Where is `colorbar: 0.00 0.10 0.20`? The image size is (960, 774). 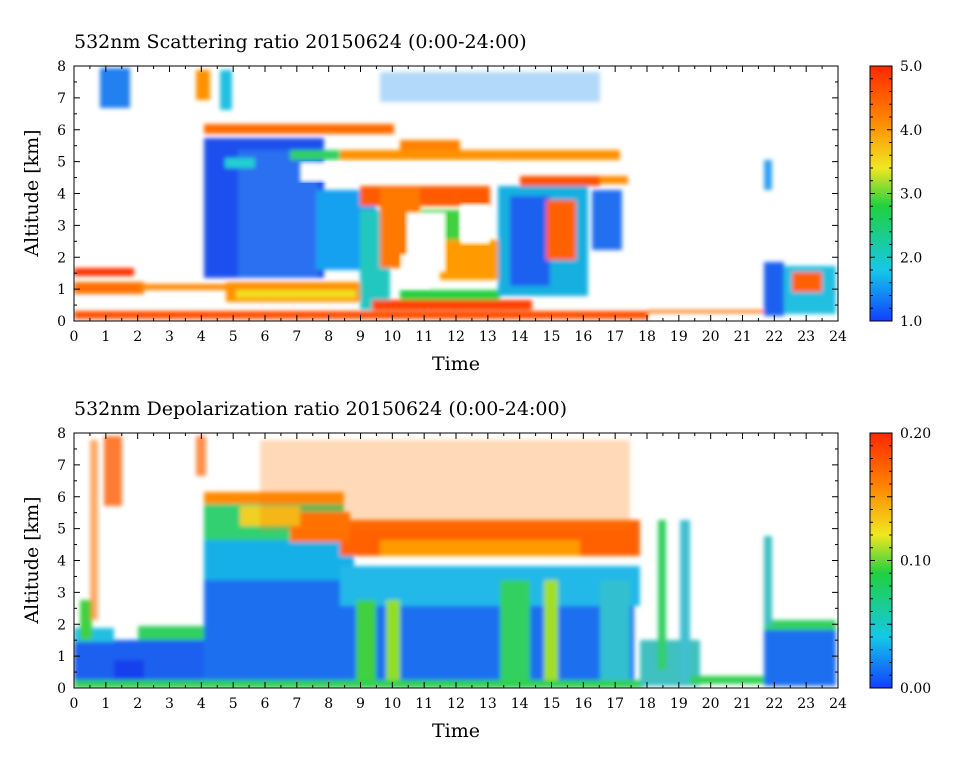 colorbar: 0.00 0.10 0.20 is located at coordinates (900, 561).